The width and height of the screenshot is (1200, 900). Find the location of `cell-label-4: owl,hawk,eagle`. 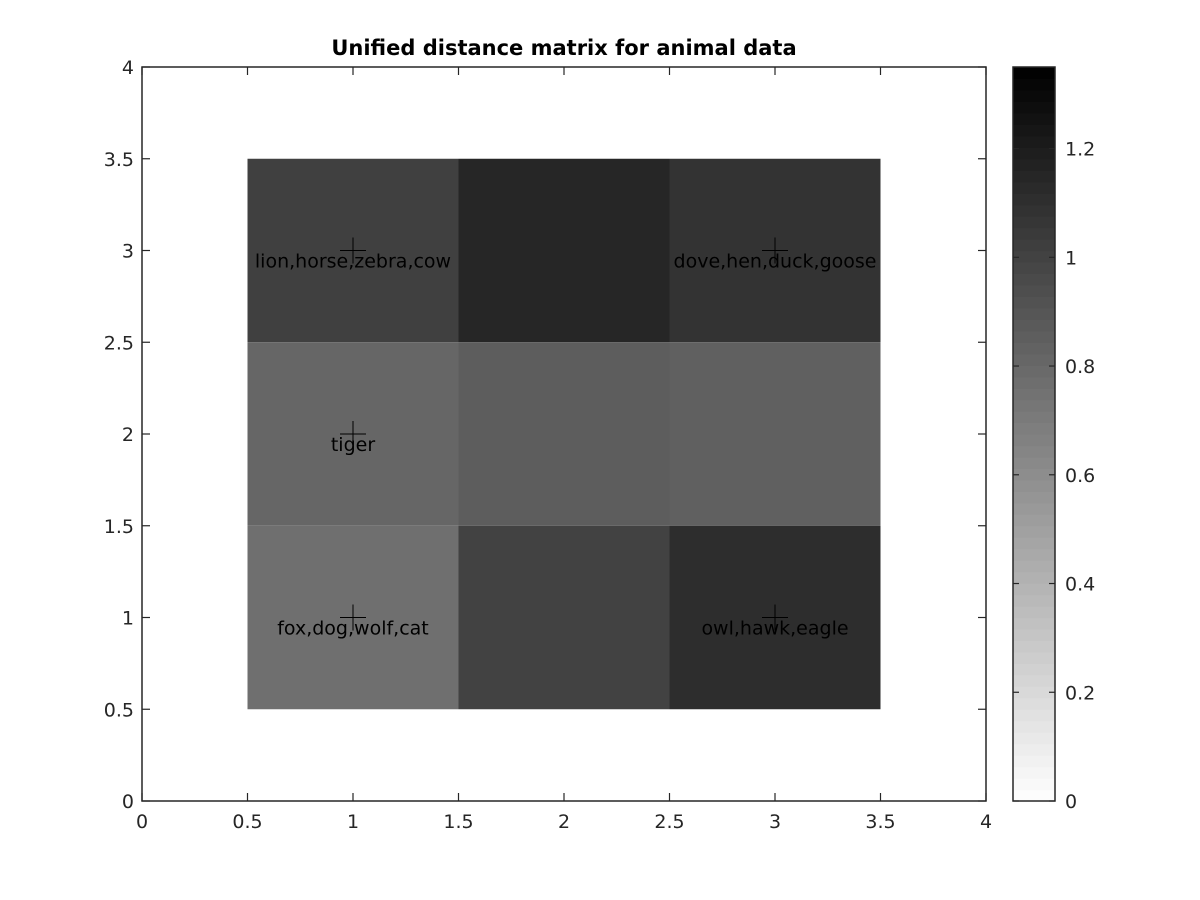

cell-label-4: owl,hawk,eagle is located at coordinates (774, 629).